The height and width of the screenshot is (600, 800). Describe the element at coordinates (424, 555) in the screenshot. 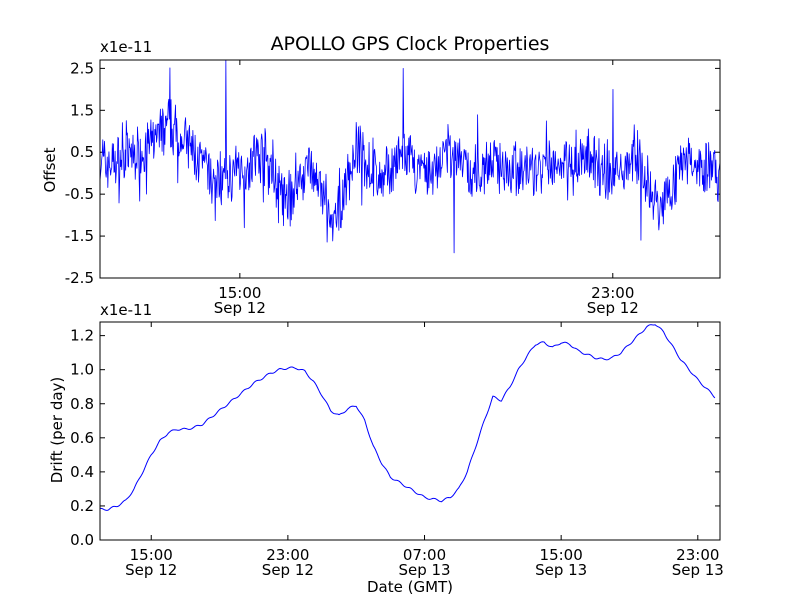

I see `drift-x-tick-time: 07:00` at that location.